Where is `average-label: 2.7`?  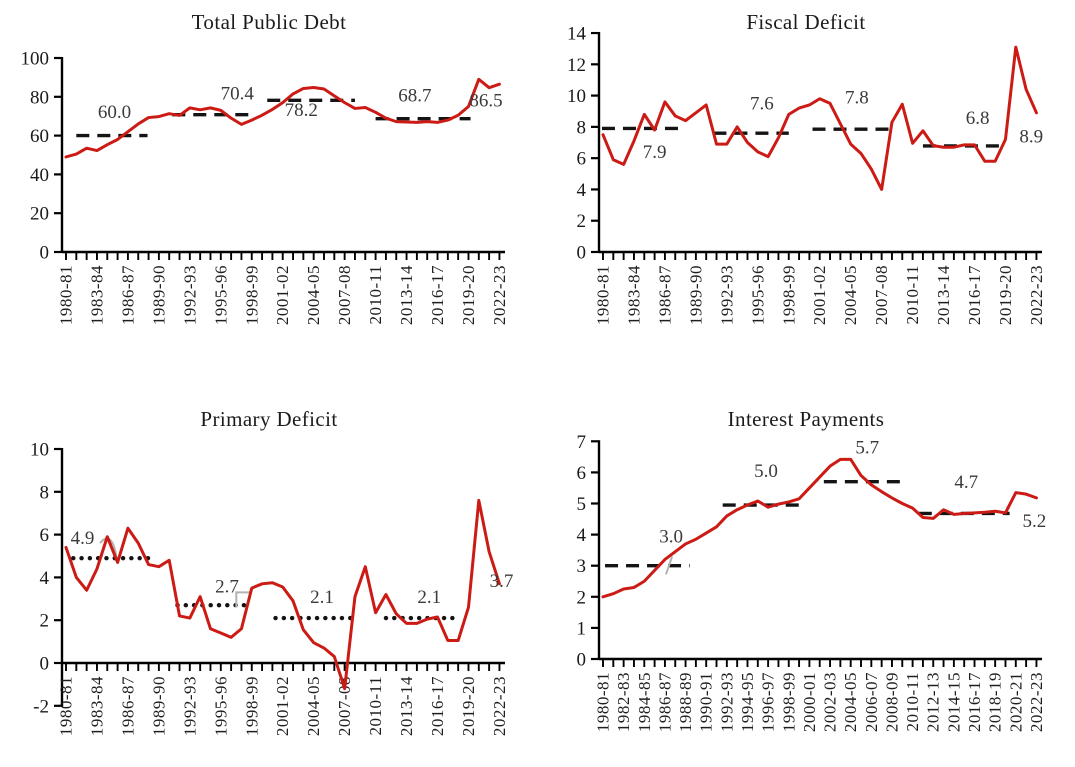 average-label: 2.7 is located at coordinates (227, 586).